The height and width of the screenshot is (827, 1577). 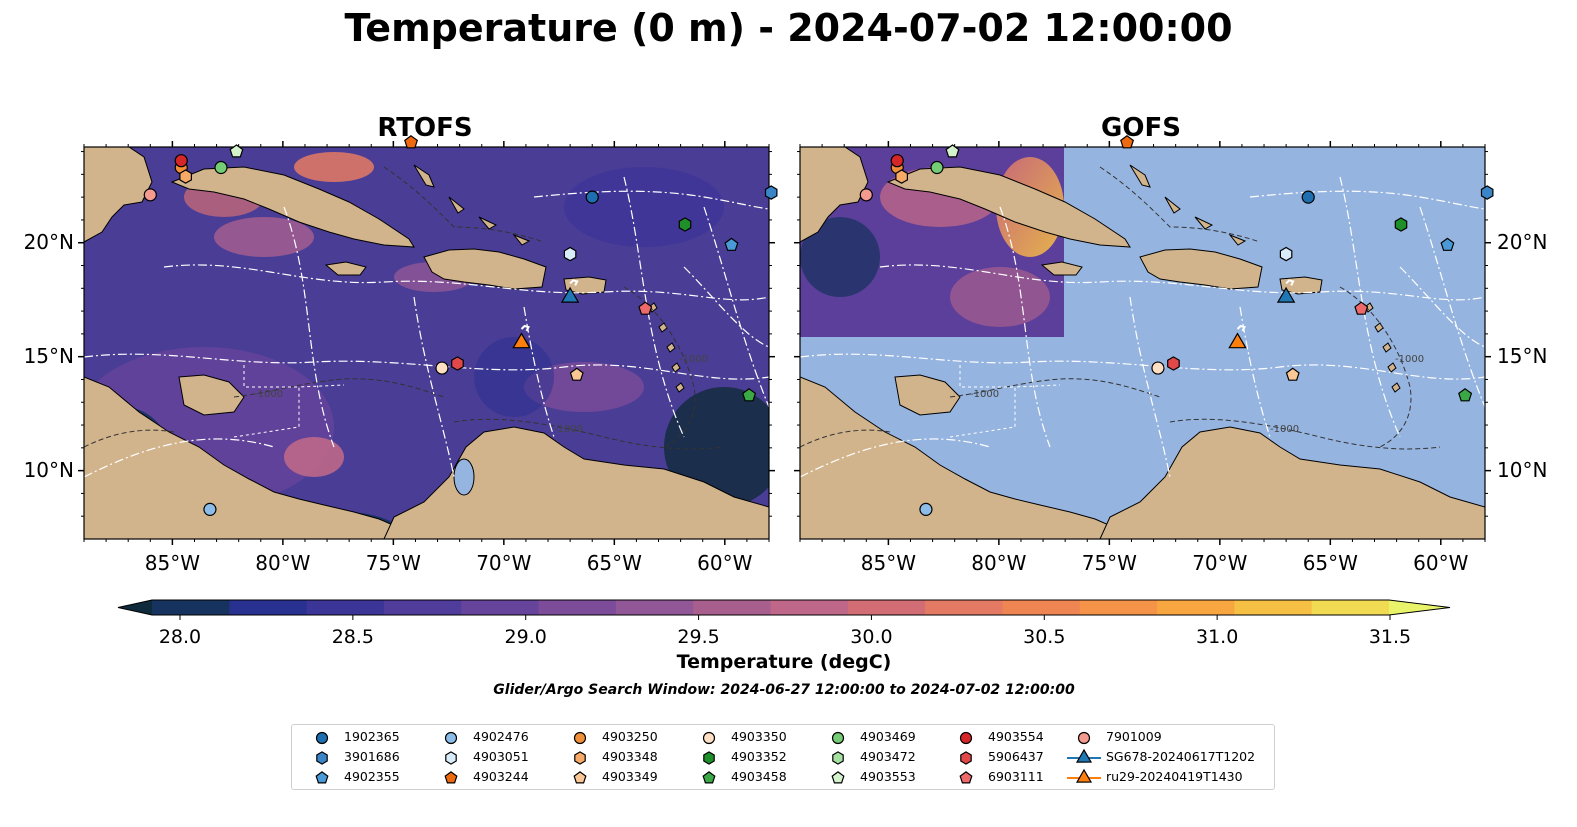 I want to click on legend-label: 6903111, so click(x=1016, y=776).